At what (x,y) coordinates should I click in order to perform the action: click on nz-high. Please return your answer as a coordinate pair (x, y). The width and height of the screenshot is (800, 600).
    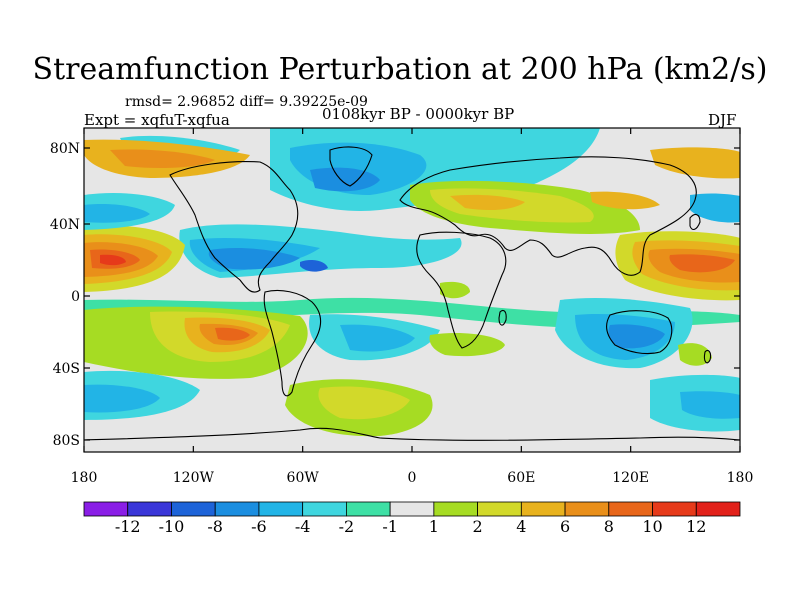
    Looking at the image, I should click on (695, 354).